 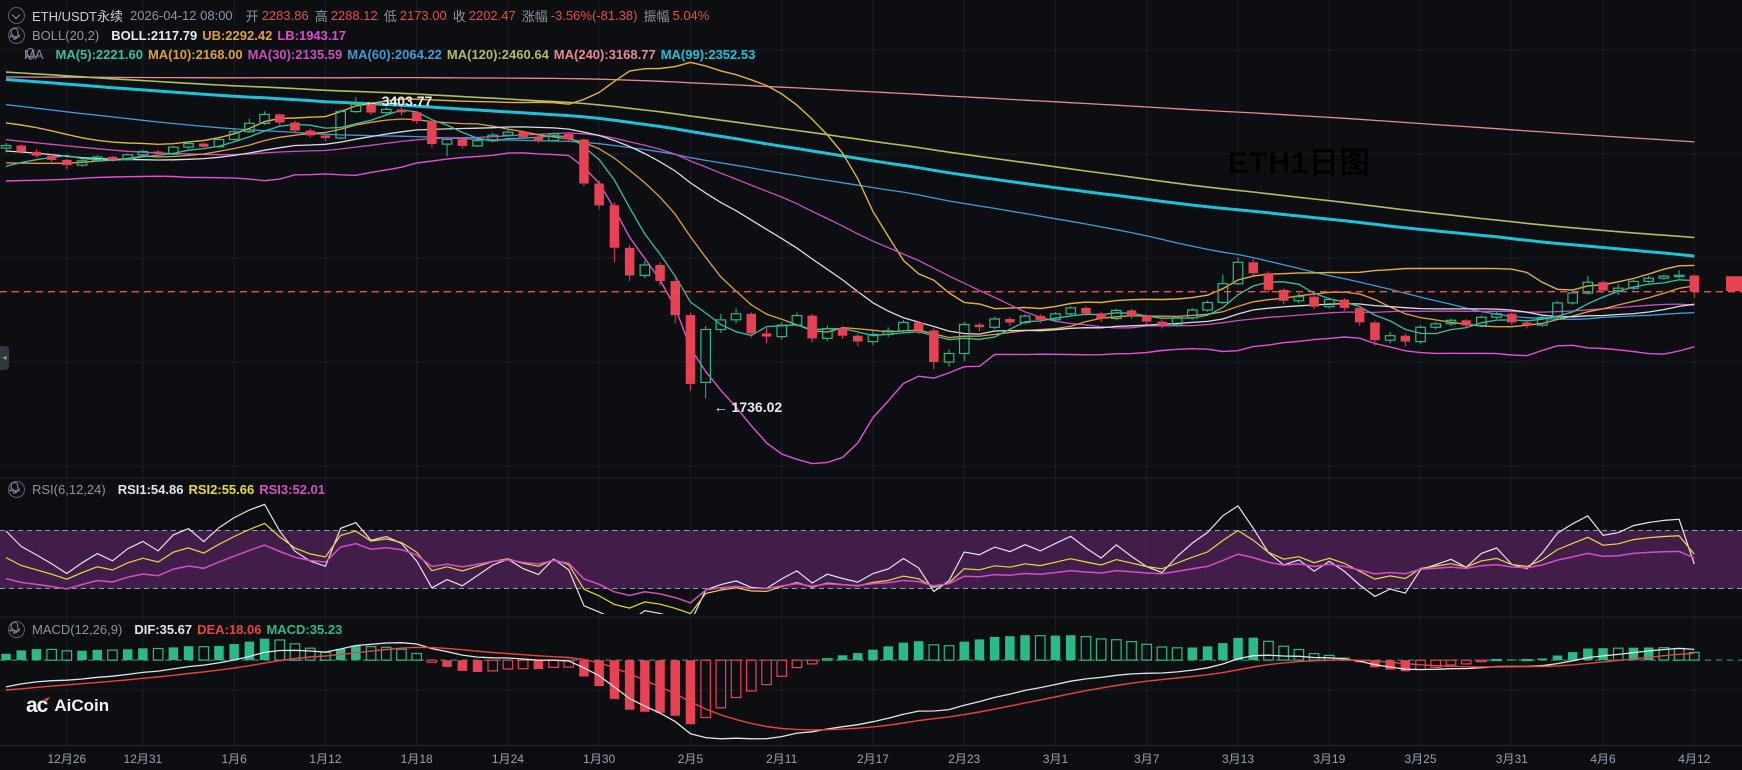 I want to click on x-axis-label: 3月1, so click(x=1055, y=759).